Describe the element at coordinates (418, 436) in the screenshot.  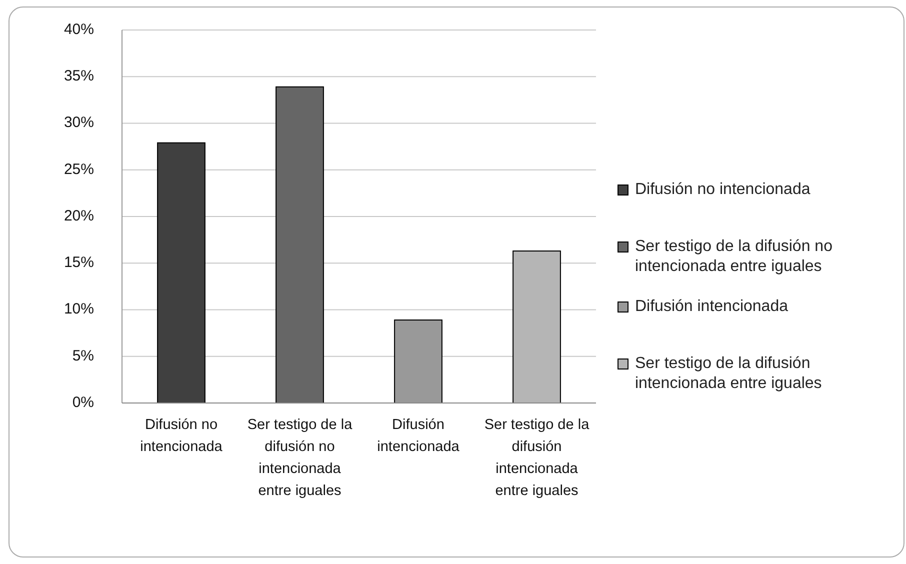
I see `x-tick-label: Difusión intencionada` at that location.